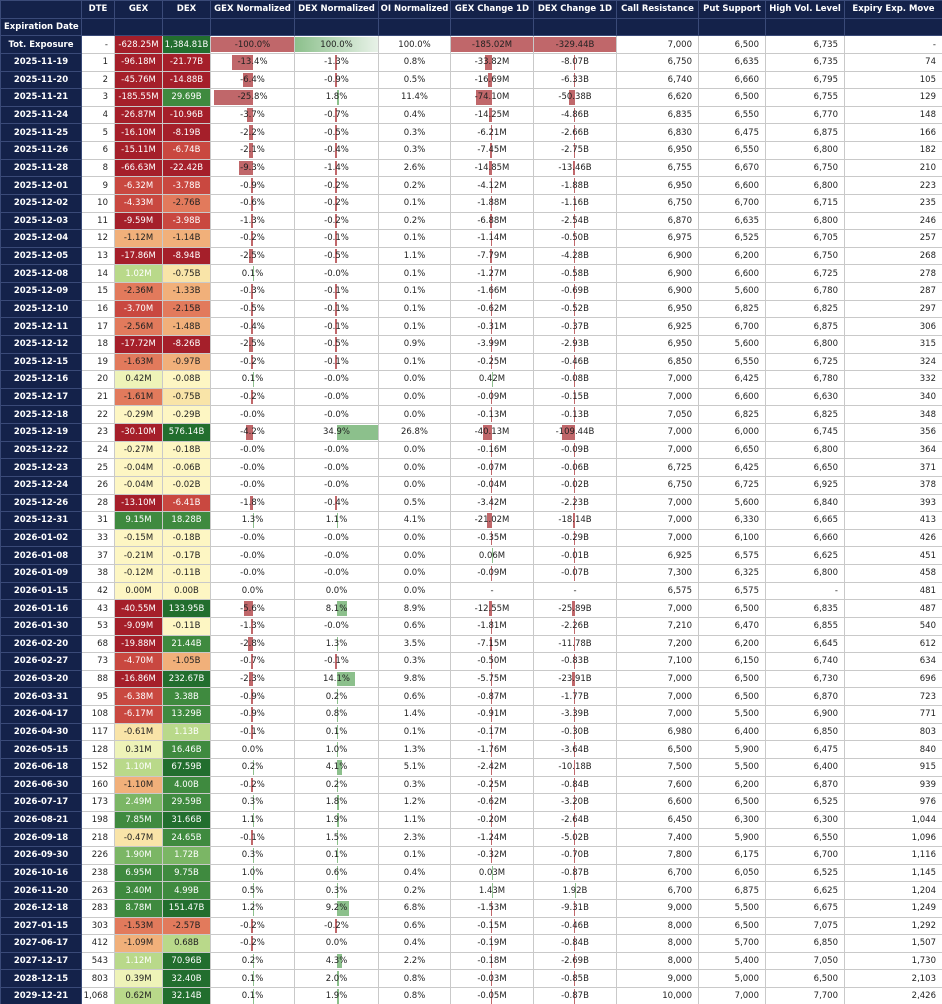 The image size is (942, 1004). I want to click on expiration-date-cell: 2026-01-09, so click(41, 573).